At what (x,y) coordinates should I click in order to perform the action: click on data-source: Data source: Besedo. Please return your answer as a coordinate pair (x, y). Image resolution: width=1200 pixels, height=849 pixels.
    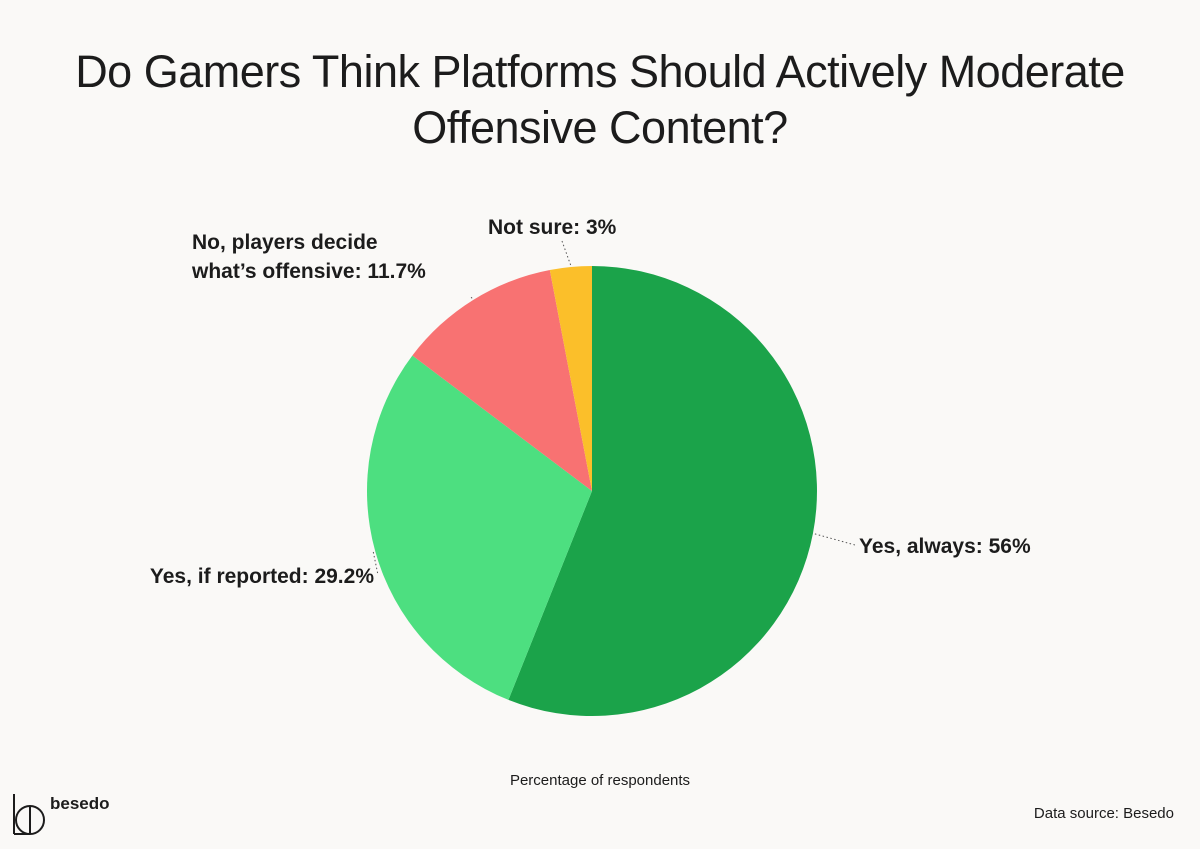
    Looking at the image, I should click on (1103, 813).